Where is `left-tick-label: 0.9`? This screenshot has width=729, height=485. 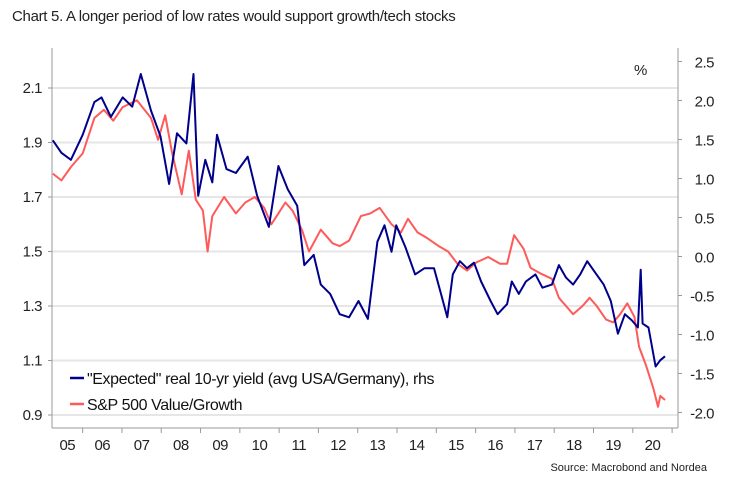
left-tick-label: 0.9 is located at coordinates (33, 415).